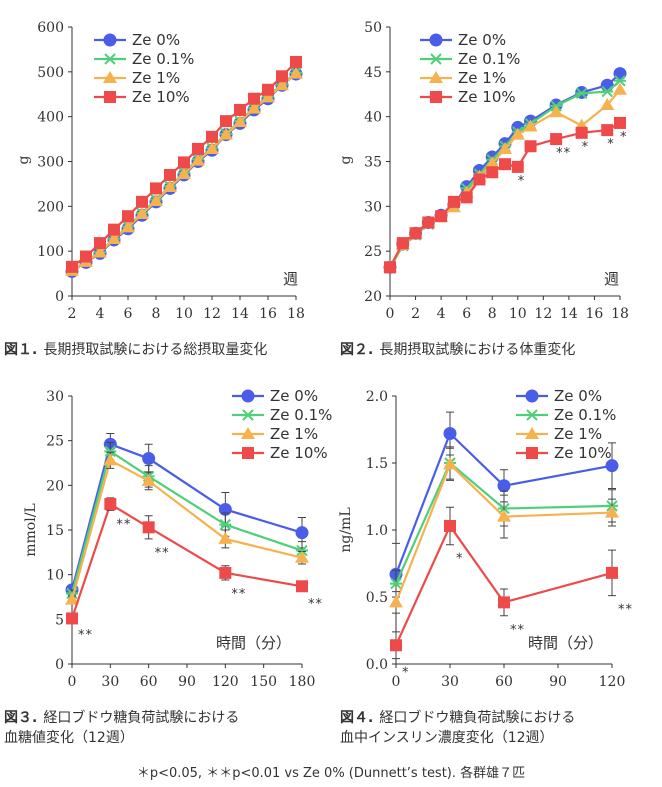 The image size is (662, 787). Describe the element at coordinates (450, 525) in the screenshot. I see `chart-4-series-3-point` at that location.